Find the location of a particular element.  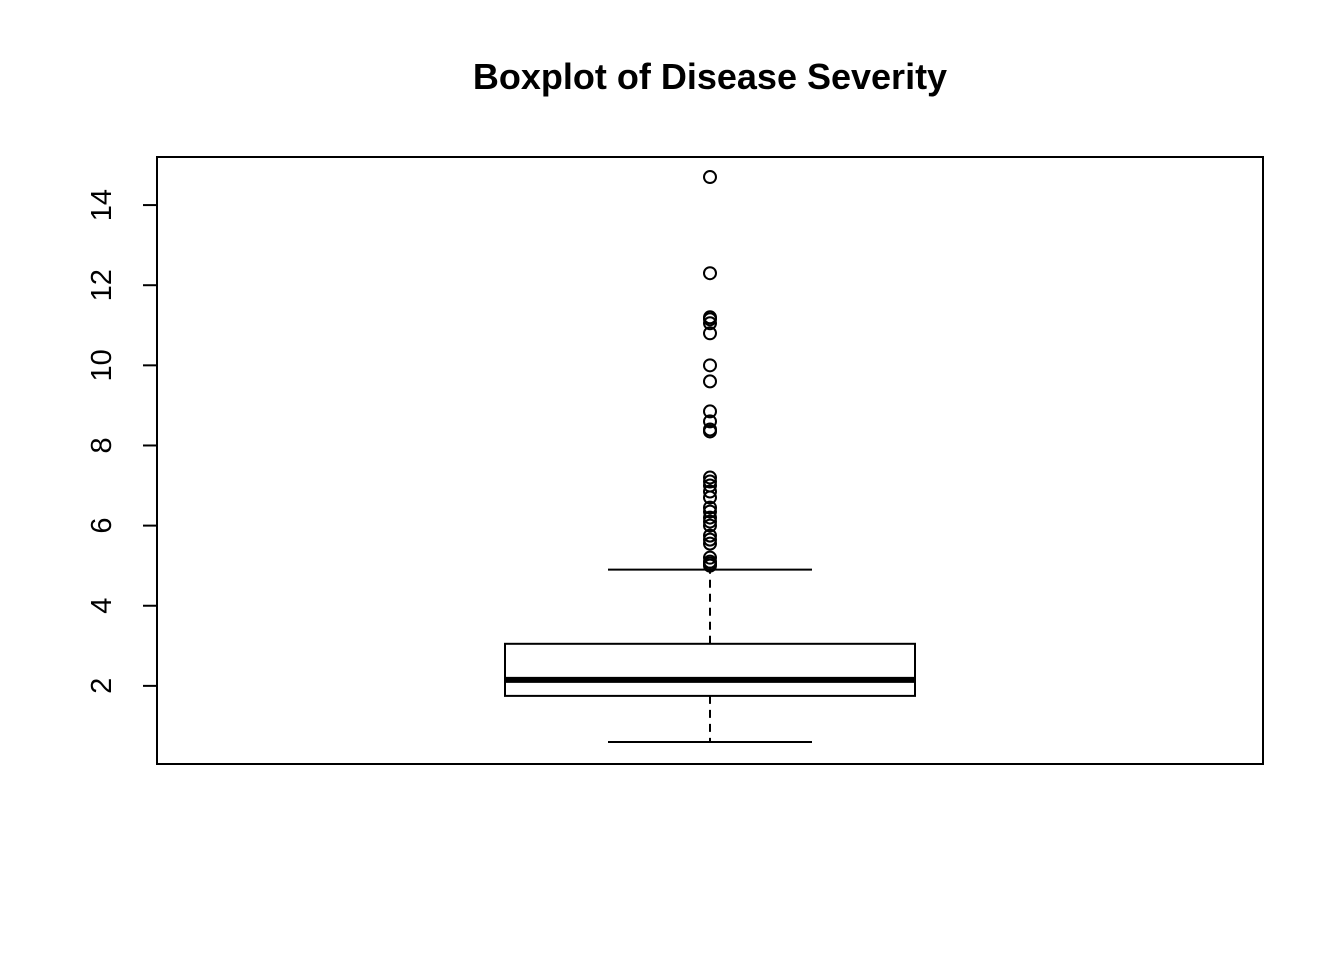

y-tick-label: 6 is located at coordinates (102, 526).